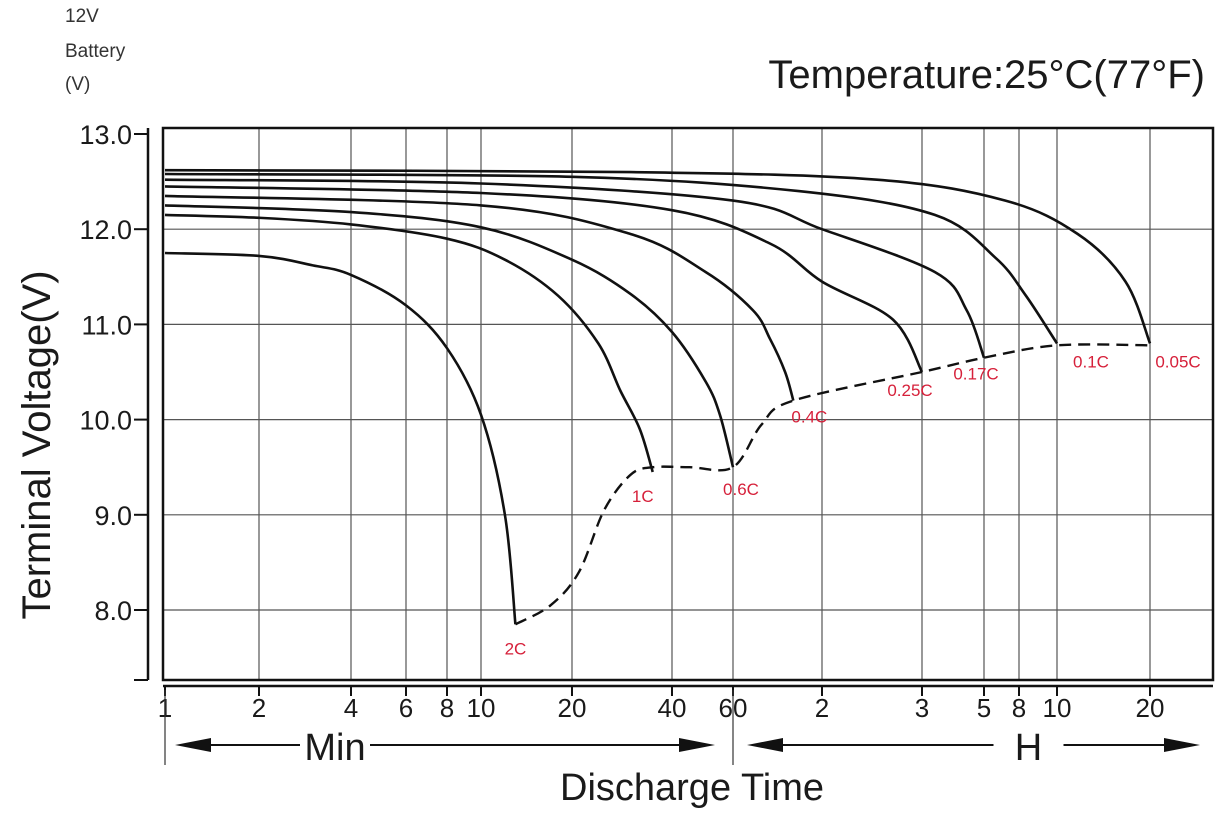 This screenshot has width=1218, height=814. I want to click on y-tick-label: 11.0, so click(106, 325).